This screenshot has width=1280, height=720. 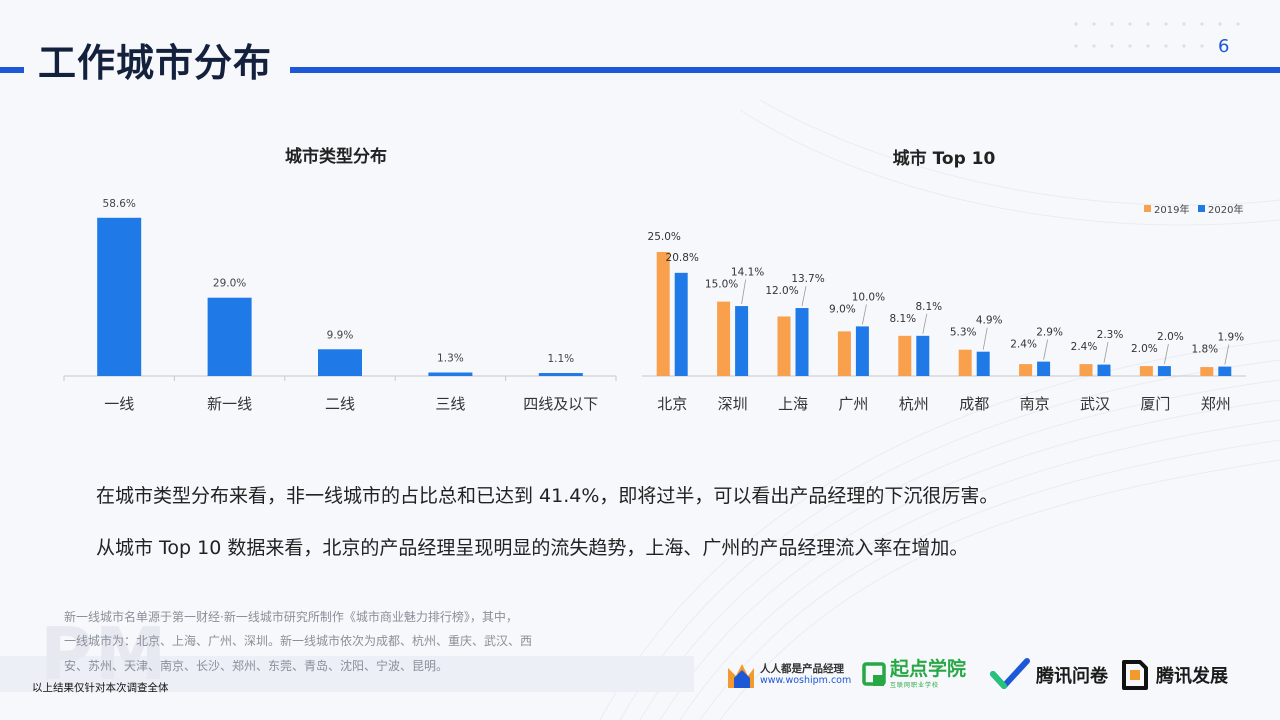 I want to click on legend-label: 2020年, so click(x=1225, y=209).